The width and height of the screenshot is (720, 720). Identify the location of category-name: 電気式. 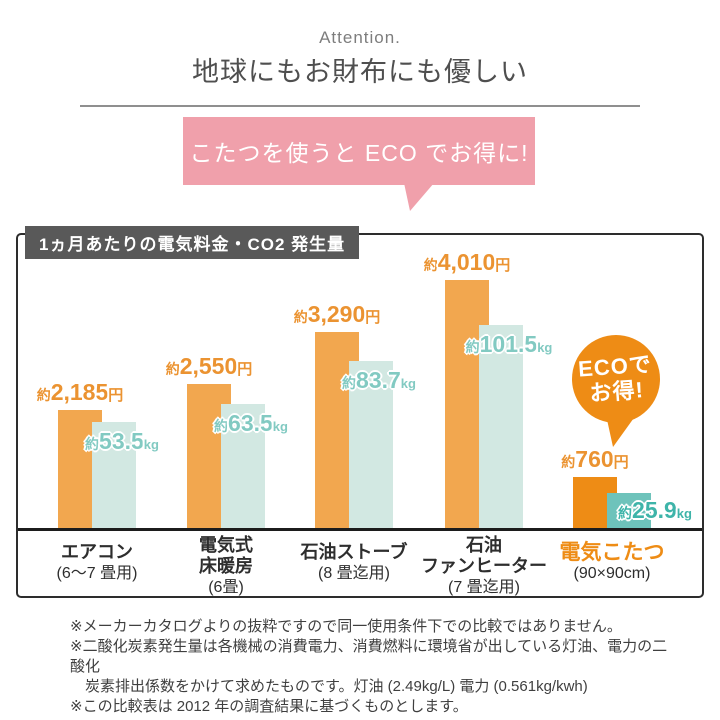
(226, 545).